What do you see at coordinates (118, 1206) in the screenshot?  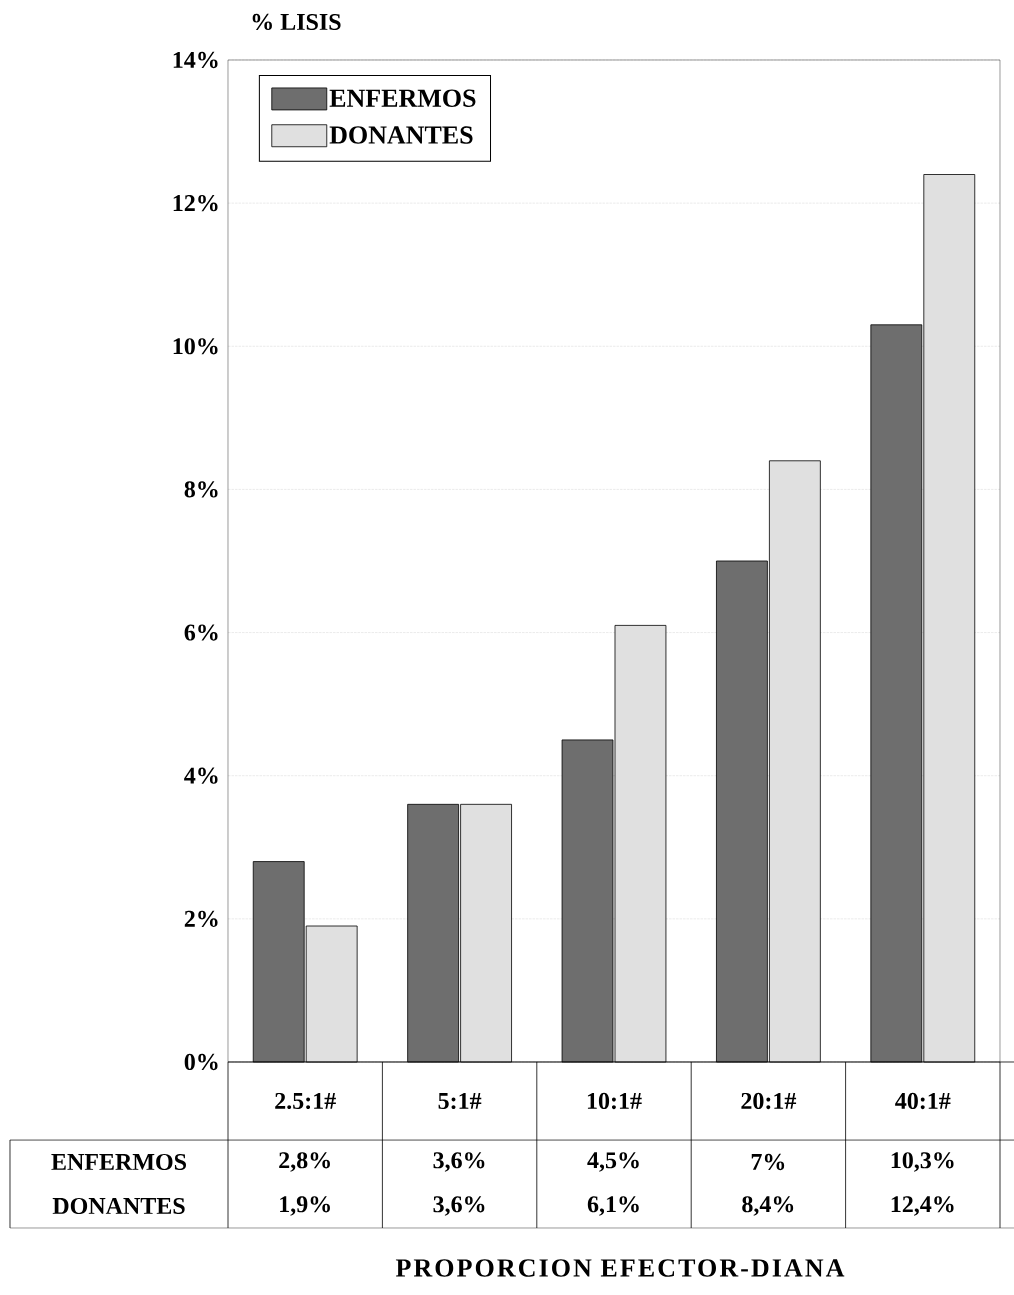 I see `text: DONANTES` at bounding box center [118, 1206].